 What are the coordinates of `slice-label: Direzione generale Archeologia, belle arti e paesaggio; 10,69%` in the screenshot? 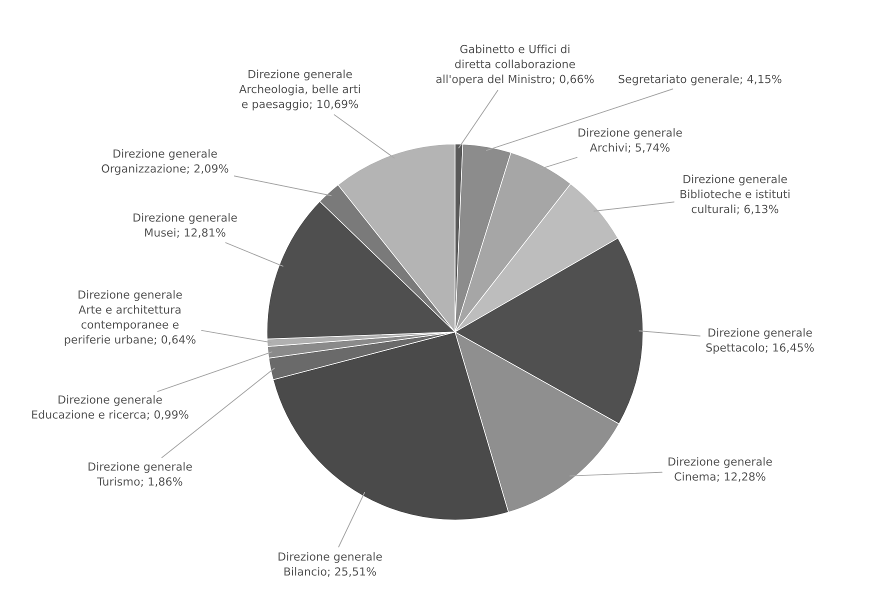 It's located at (299, 90).